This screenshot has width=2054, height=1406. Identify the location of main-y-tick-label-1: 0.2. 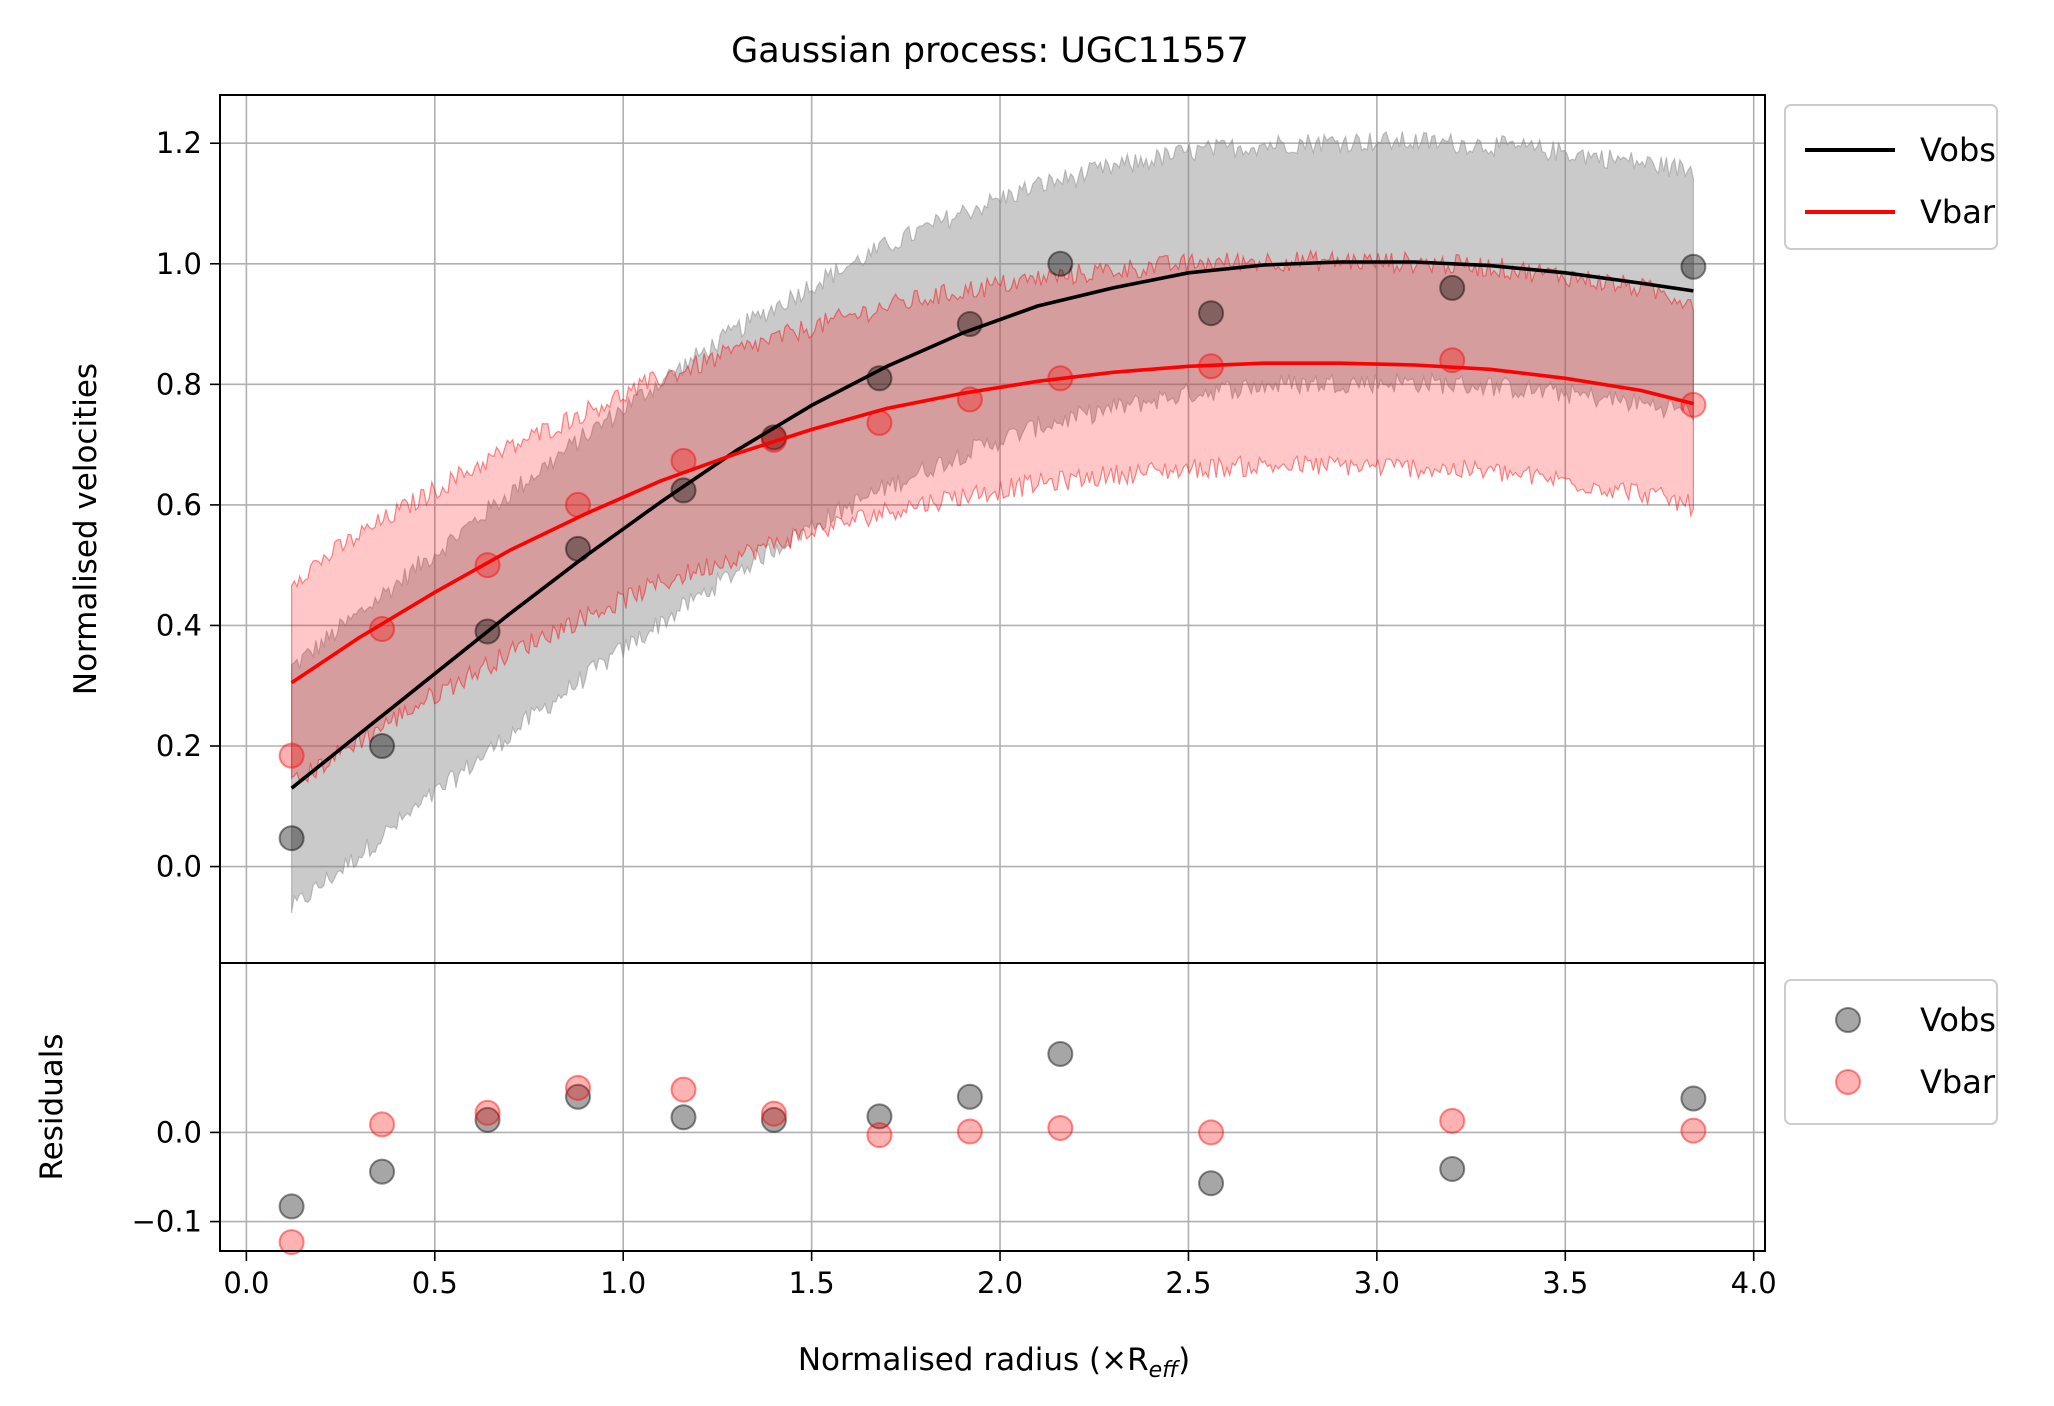
(179, 746).